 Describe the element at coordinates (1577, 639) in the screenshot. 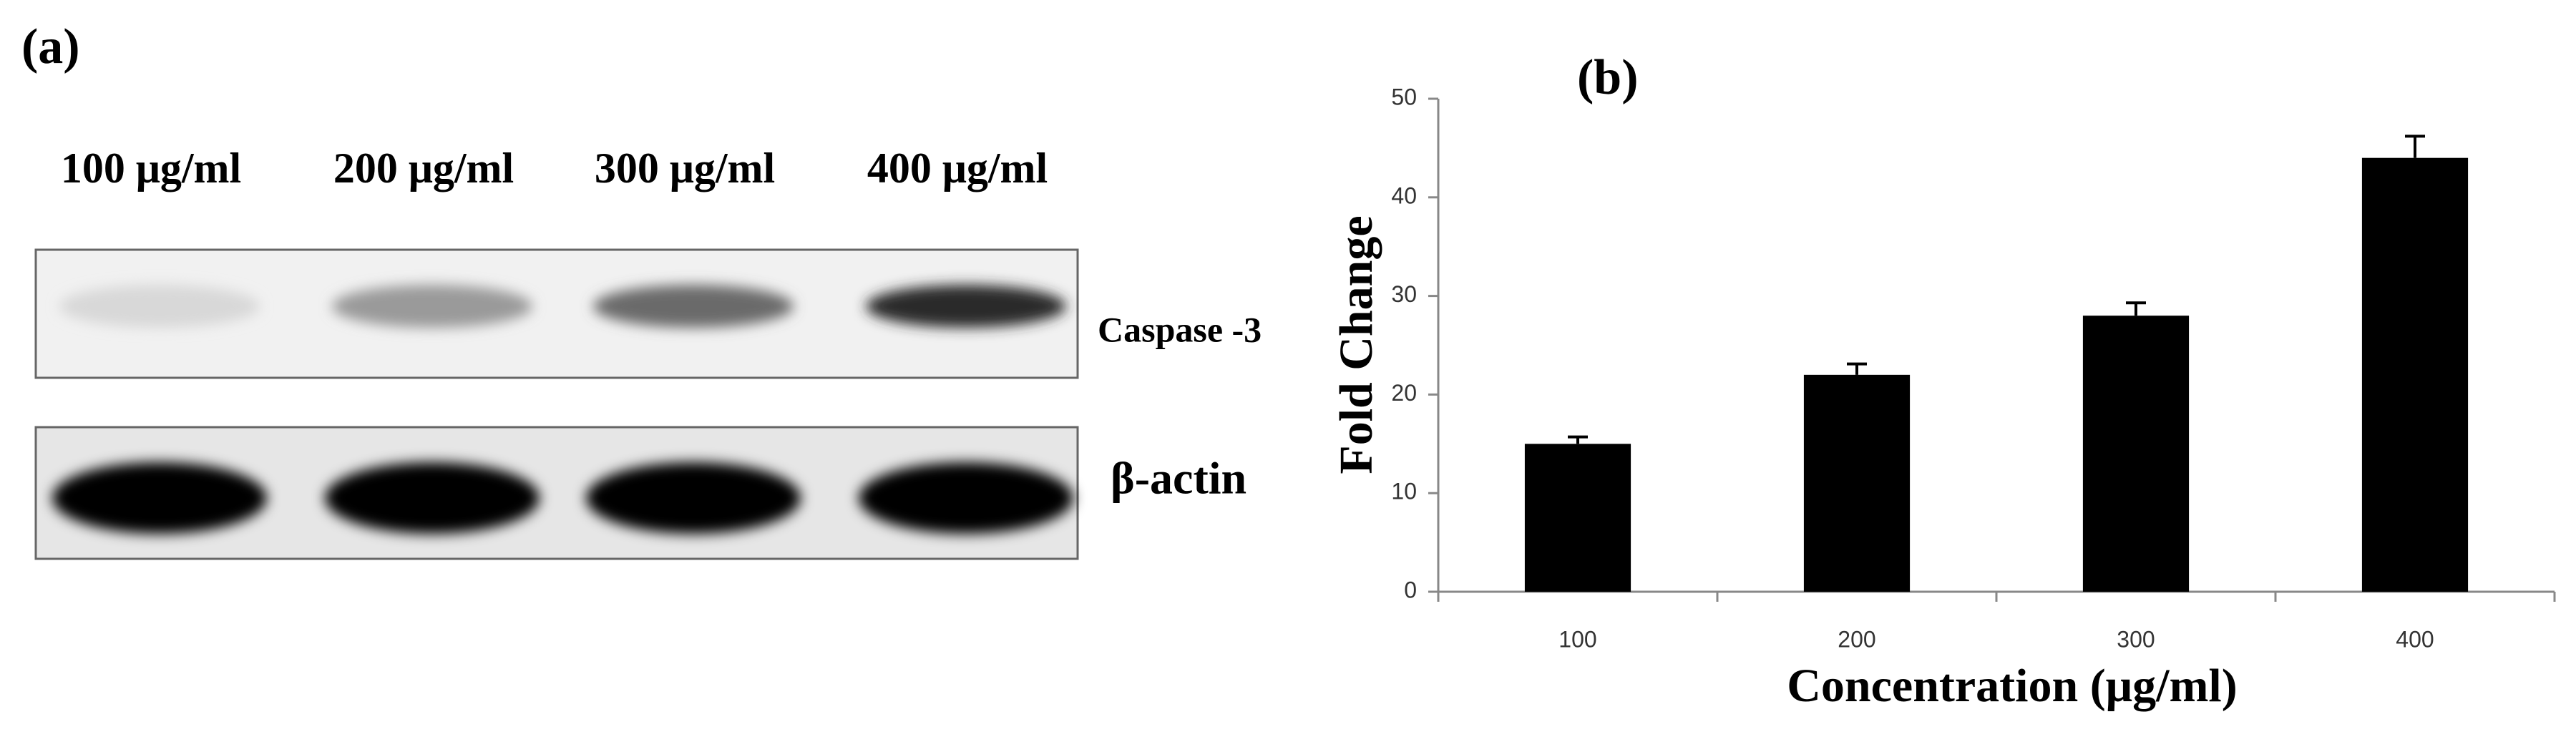

I see `x-tick-label: 100` at that location.